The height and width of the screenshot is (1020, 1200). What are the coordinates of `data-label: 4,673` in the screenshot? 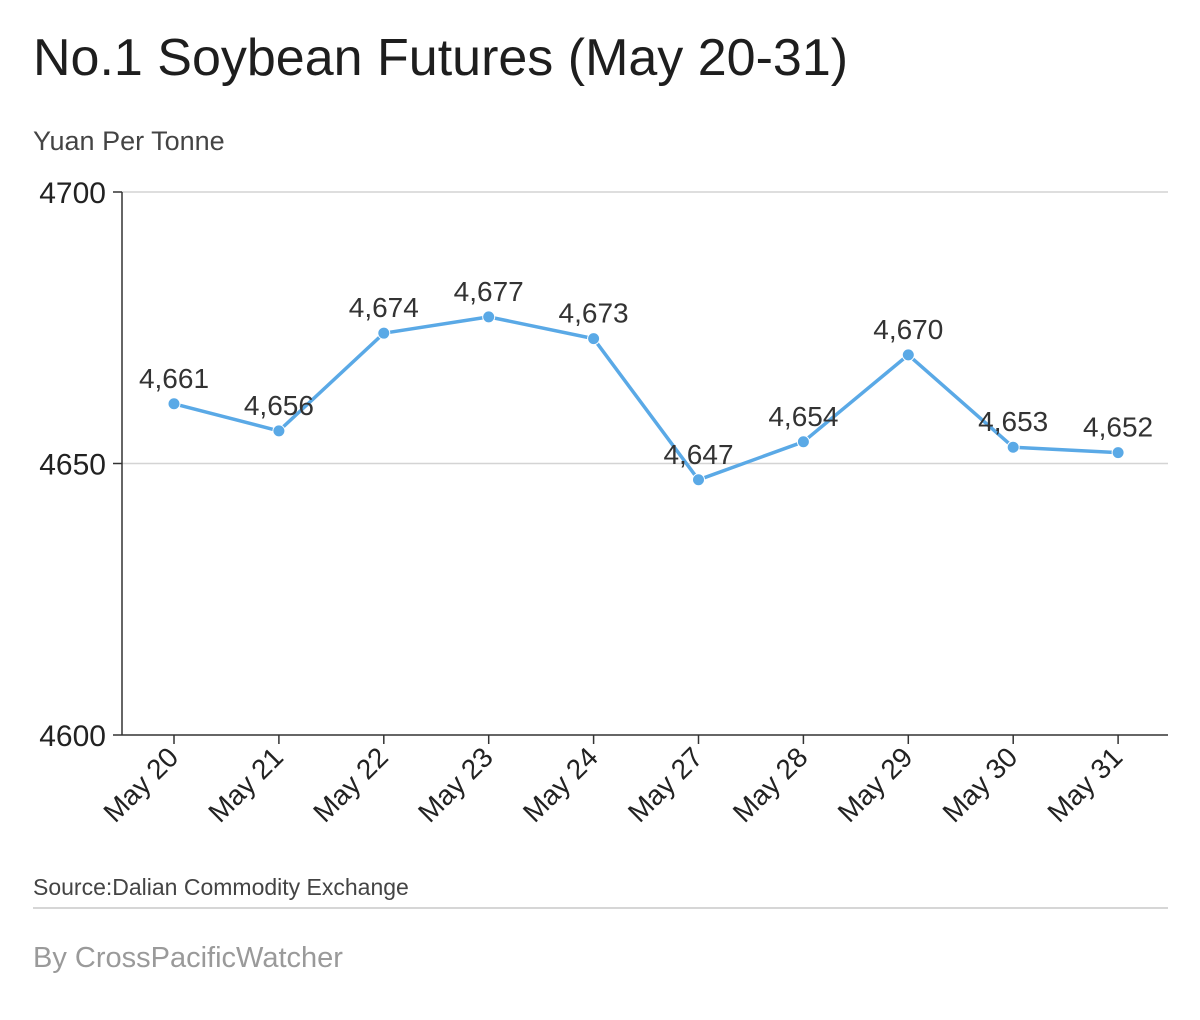 It's located at (594, 313).